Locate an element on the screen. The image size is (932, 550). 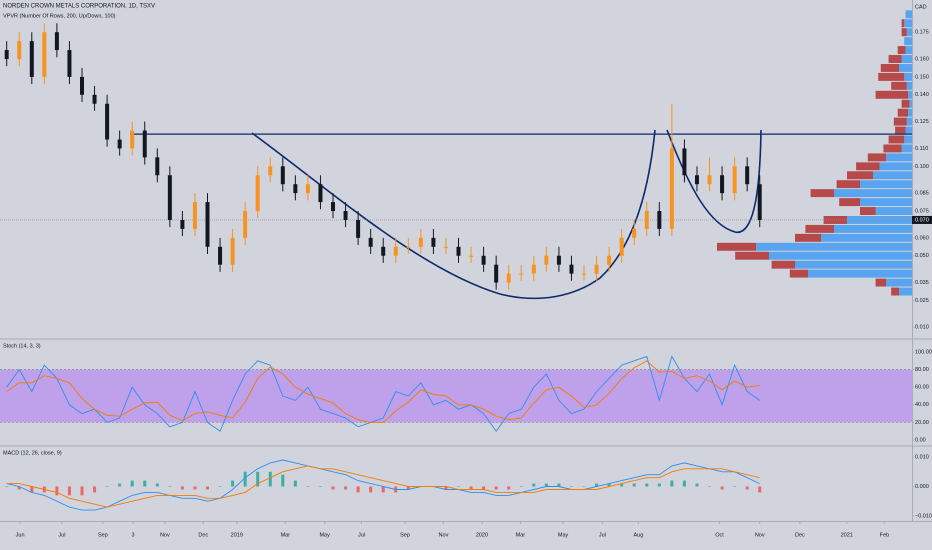
y-tick-label: 0.125 is located at coordinates (922, 122).